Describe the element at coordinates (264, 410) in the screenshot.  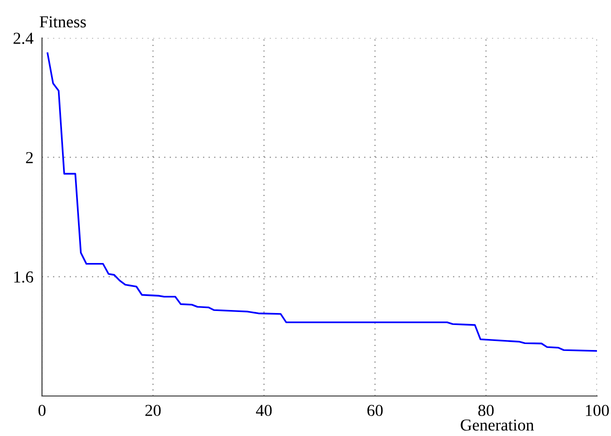
I see `x-tick-label: 40` at that location.